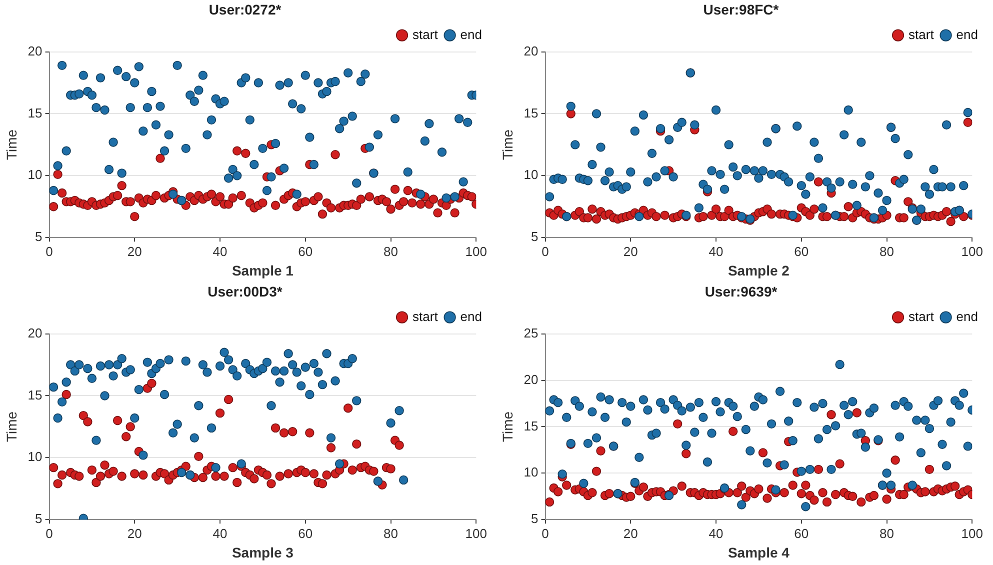 This screenshot has height=565, width=993. What do you see at coordinates (531, 332) in the screenshot?
I see `y-tick-label: 25` at bounding box center [531, 332].